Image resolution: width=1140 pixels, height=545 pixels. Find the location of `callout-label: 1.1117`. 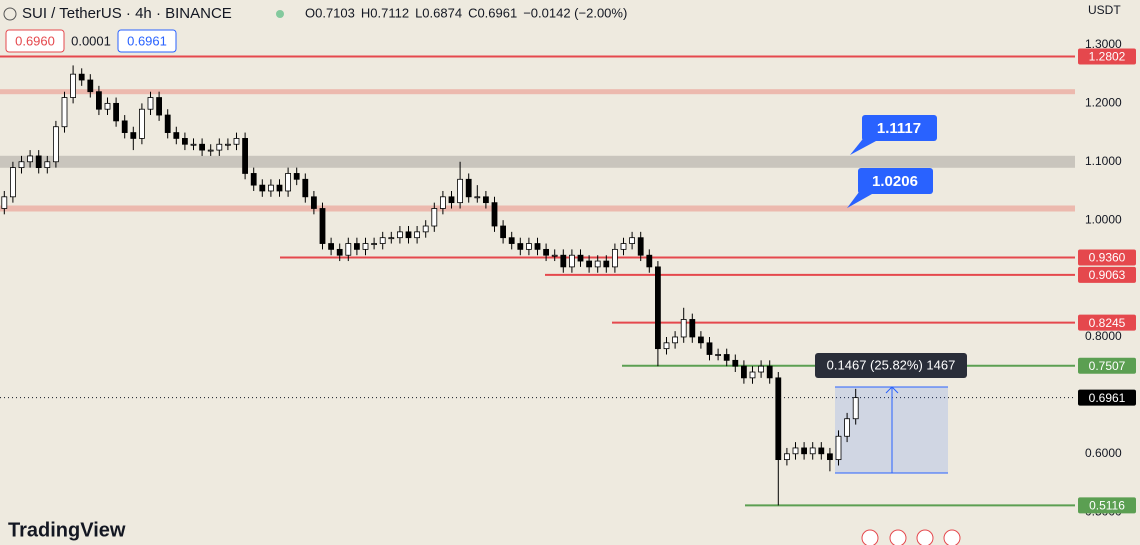

callout-label: 1.1117 is located at coordinates (899, 128).